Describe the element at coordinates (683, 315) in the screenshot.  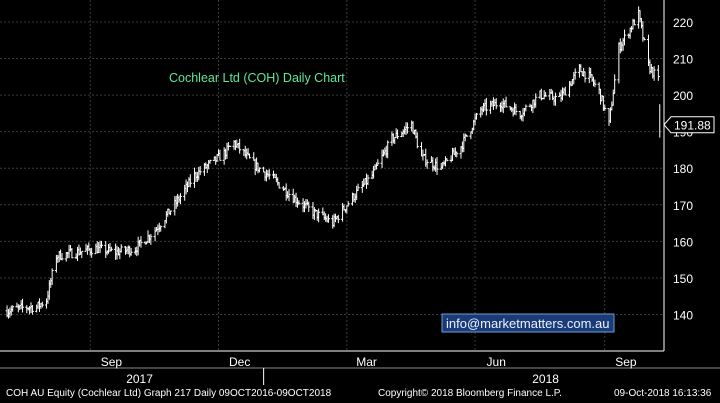
I see `y-tick-label: 140` at that location.